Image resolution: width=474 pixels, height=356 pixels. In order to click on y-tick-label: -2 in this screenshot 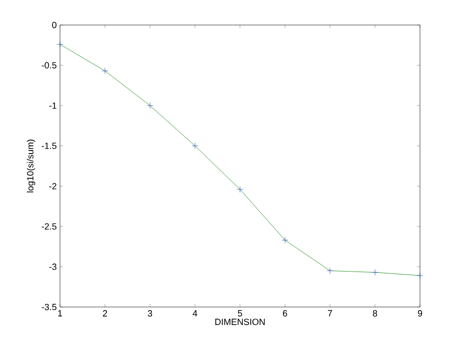, I will do `click(52, 186)`.